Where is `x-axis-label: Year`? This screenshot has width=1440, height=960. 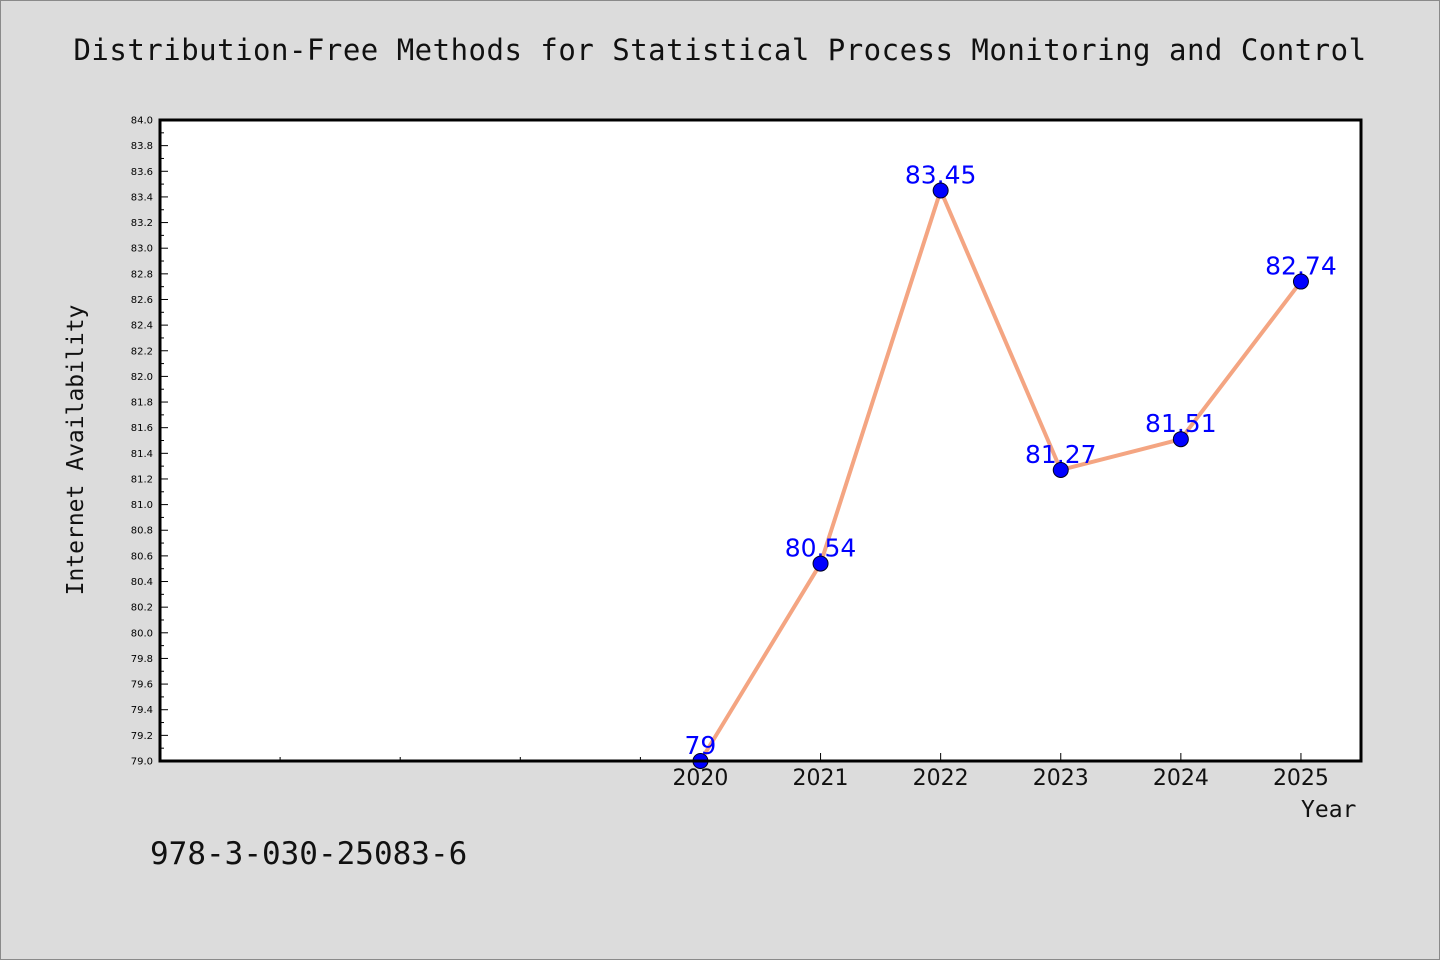
x-axis-label: Year is located at coordinates (1329, 810).